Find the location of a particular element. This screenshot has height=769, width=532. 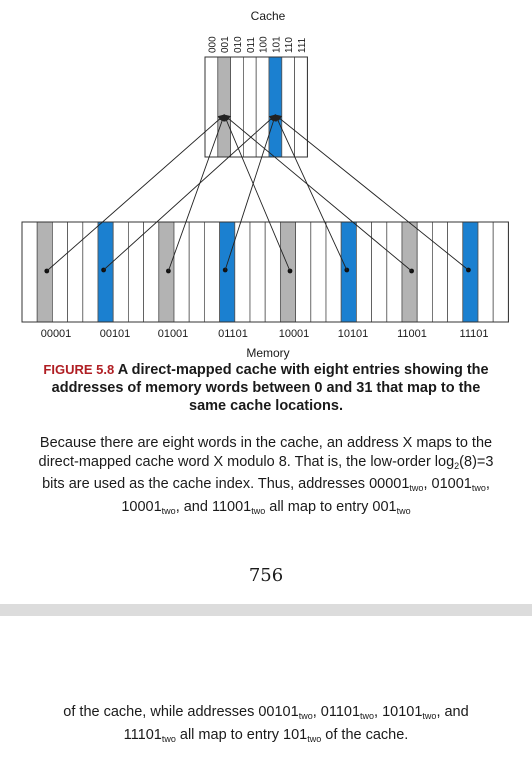

cache-index-labels: 000 001 010 011 100 101 110 111 is located at coordinates (257, 44).